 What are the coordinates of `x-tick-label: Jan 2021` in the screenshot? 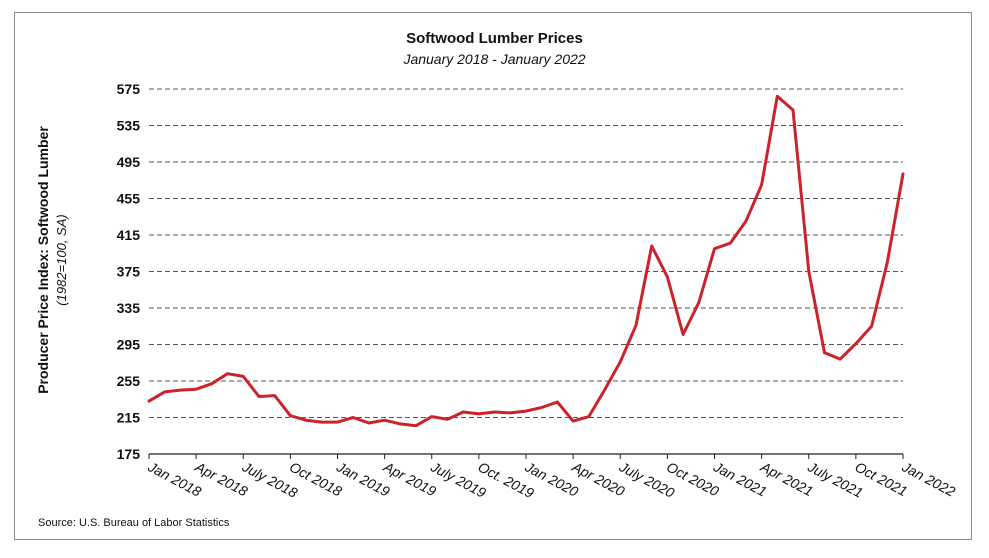 It's located at (739, 479).